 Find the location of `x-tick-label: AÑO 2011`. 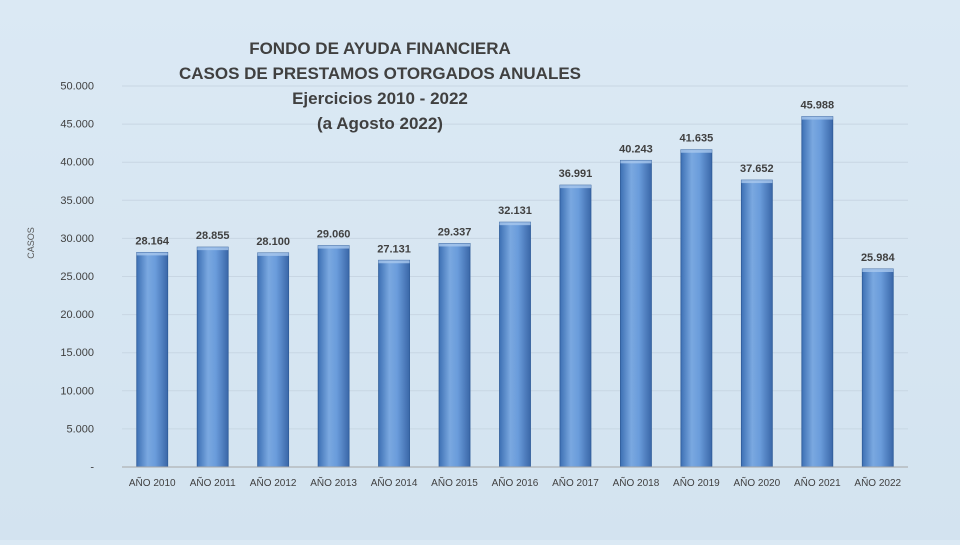

x-tick-label: AÑO 2011 is located at coordinates (213, 482).